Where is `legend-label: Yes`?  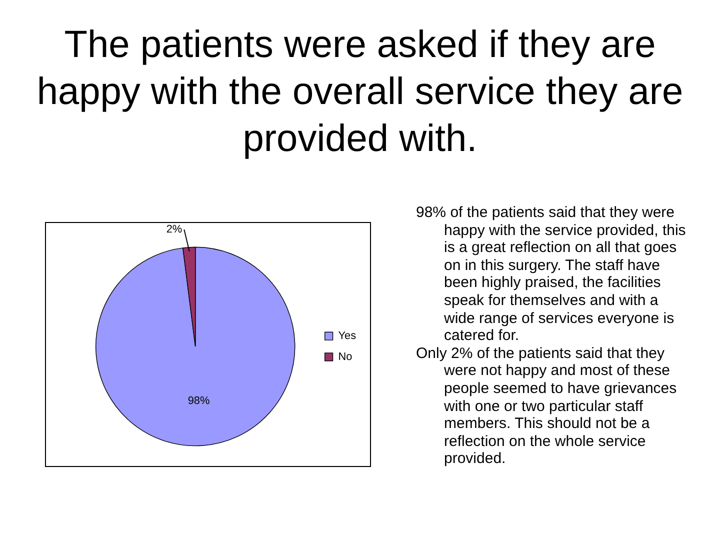 legend-label: Yes is located at coordinates (347, 336).